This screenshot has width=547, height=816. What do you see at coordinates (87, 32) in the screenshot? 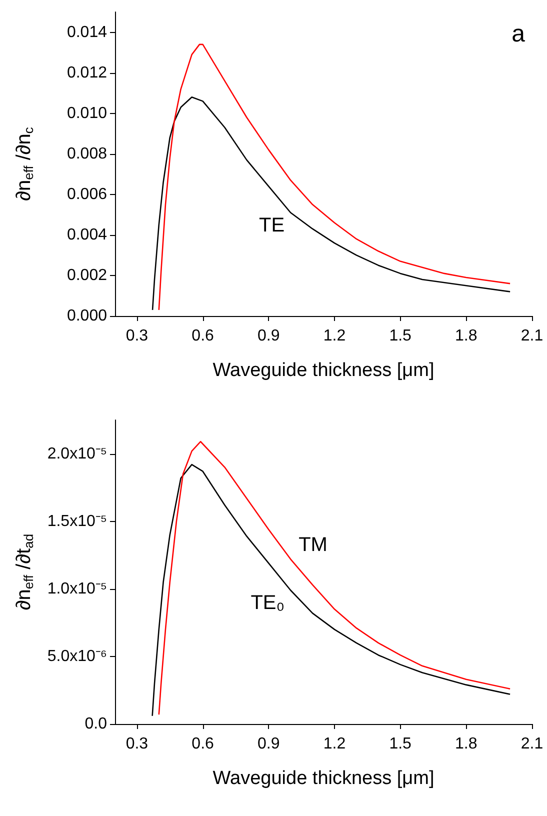
I see `y-tick-label: 0.014` at bounding box center [87, 32].